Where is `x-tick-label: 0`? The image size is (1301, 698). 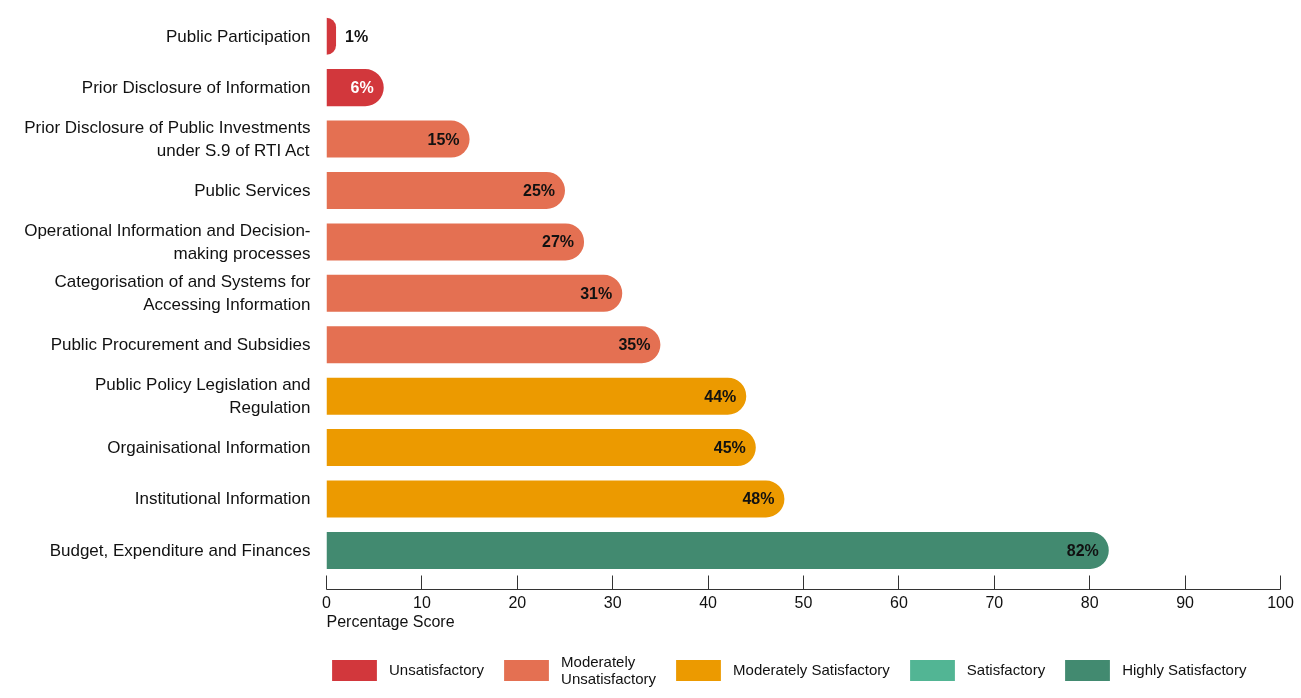
x-tick-label: 0 is located at coordinates (327, 602).